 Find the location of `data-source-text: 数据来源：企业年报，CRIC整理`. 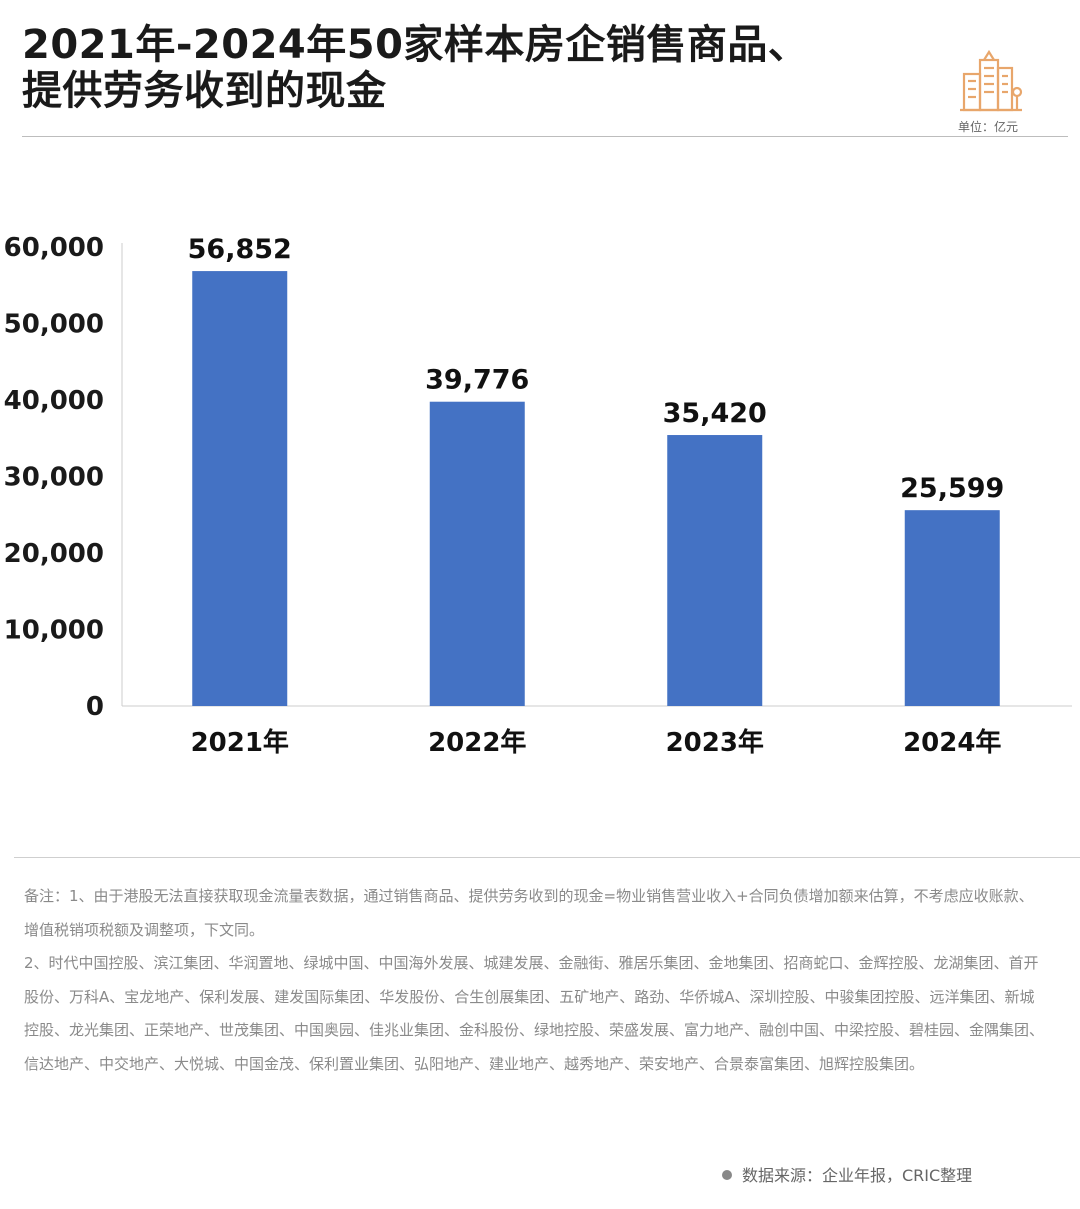

data-source-text: 数据来源：企业年报，CRIC整理 is located at coordinates (857, 1175).